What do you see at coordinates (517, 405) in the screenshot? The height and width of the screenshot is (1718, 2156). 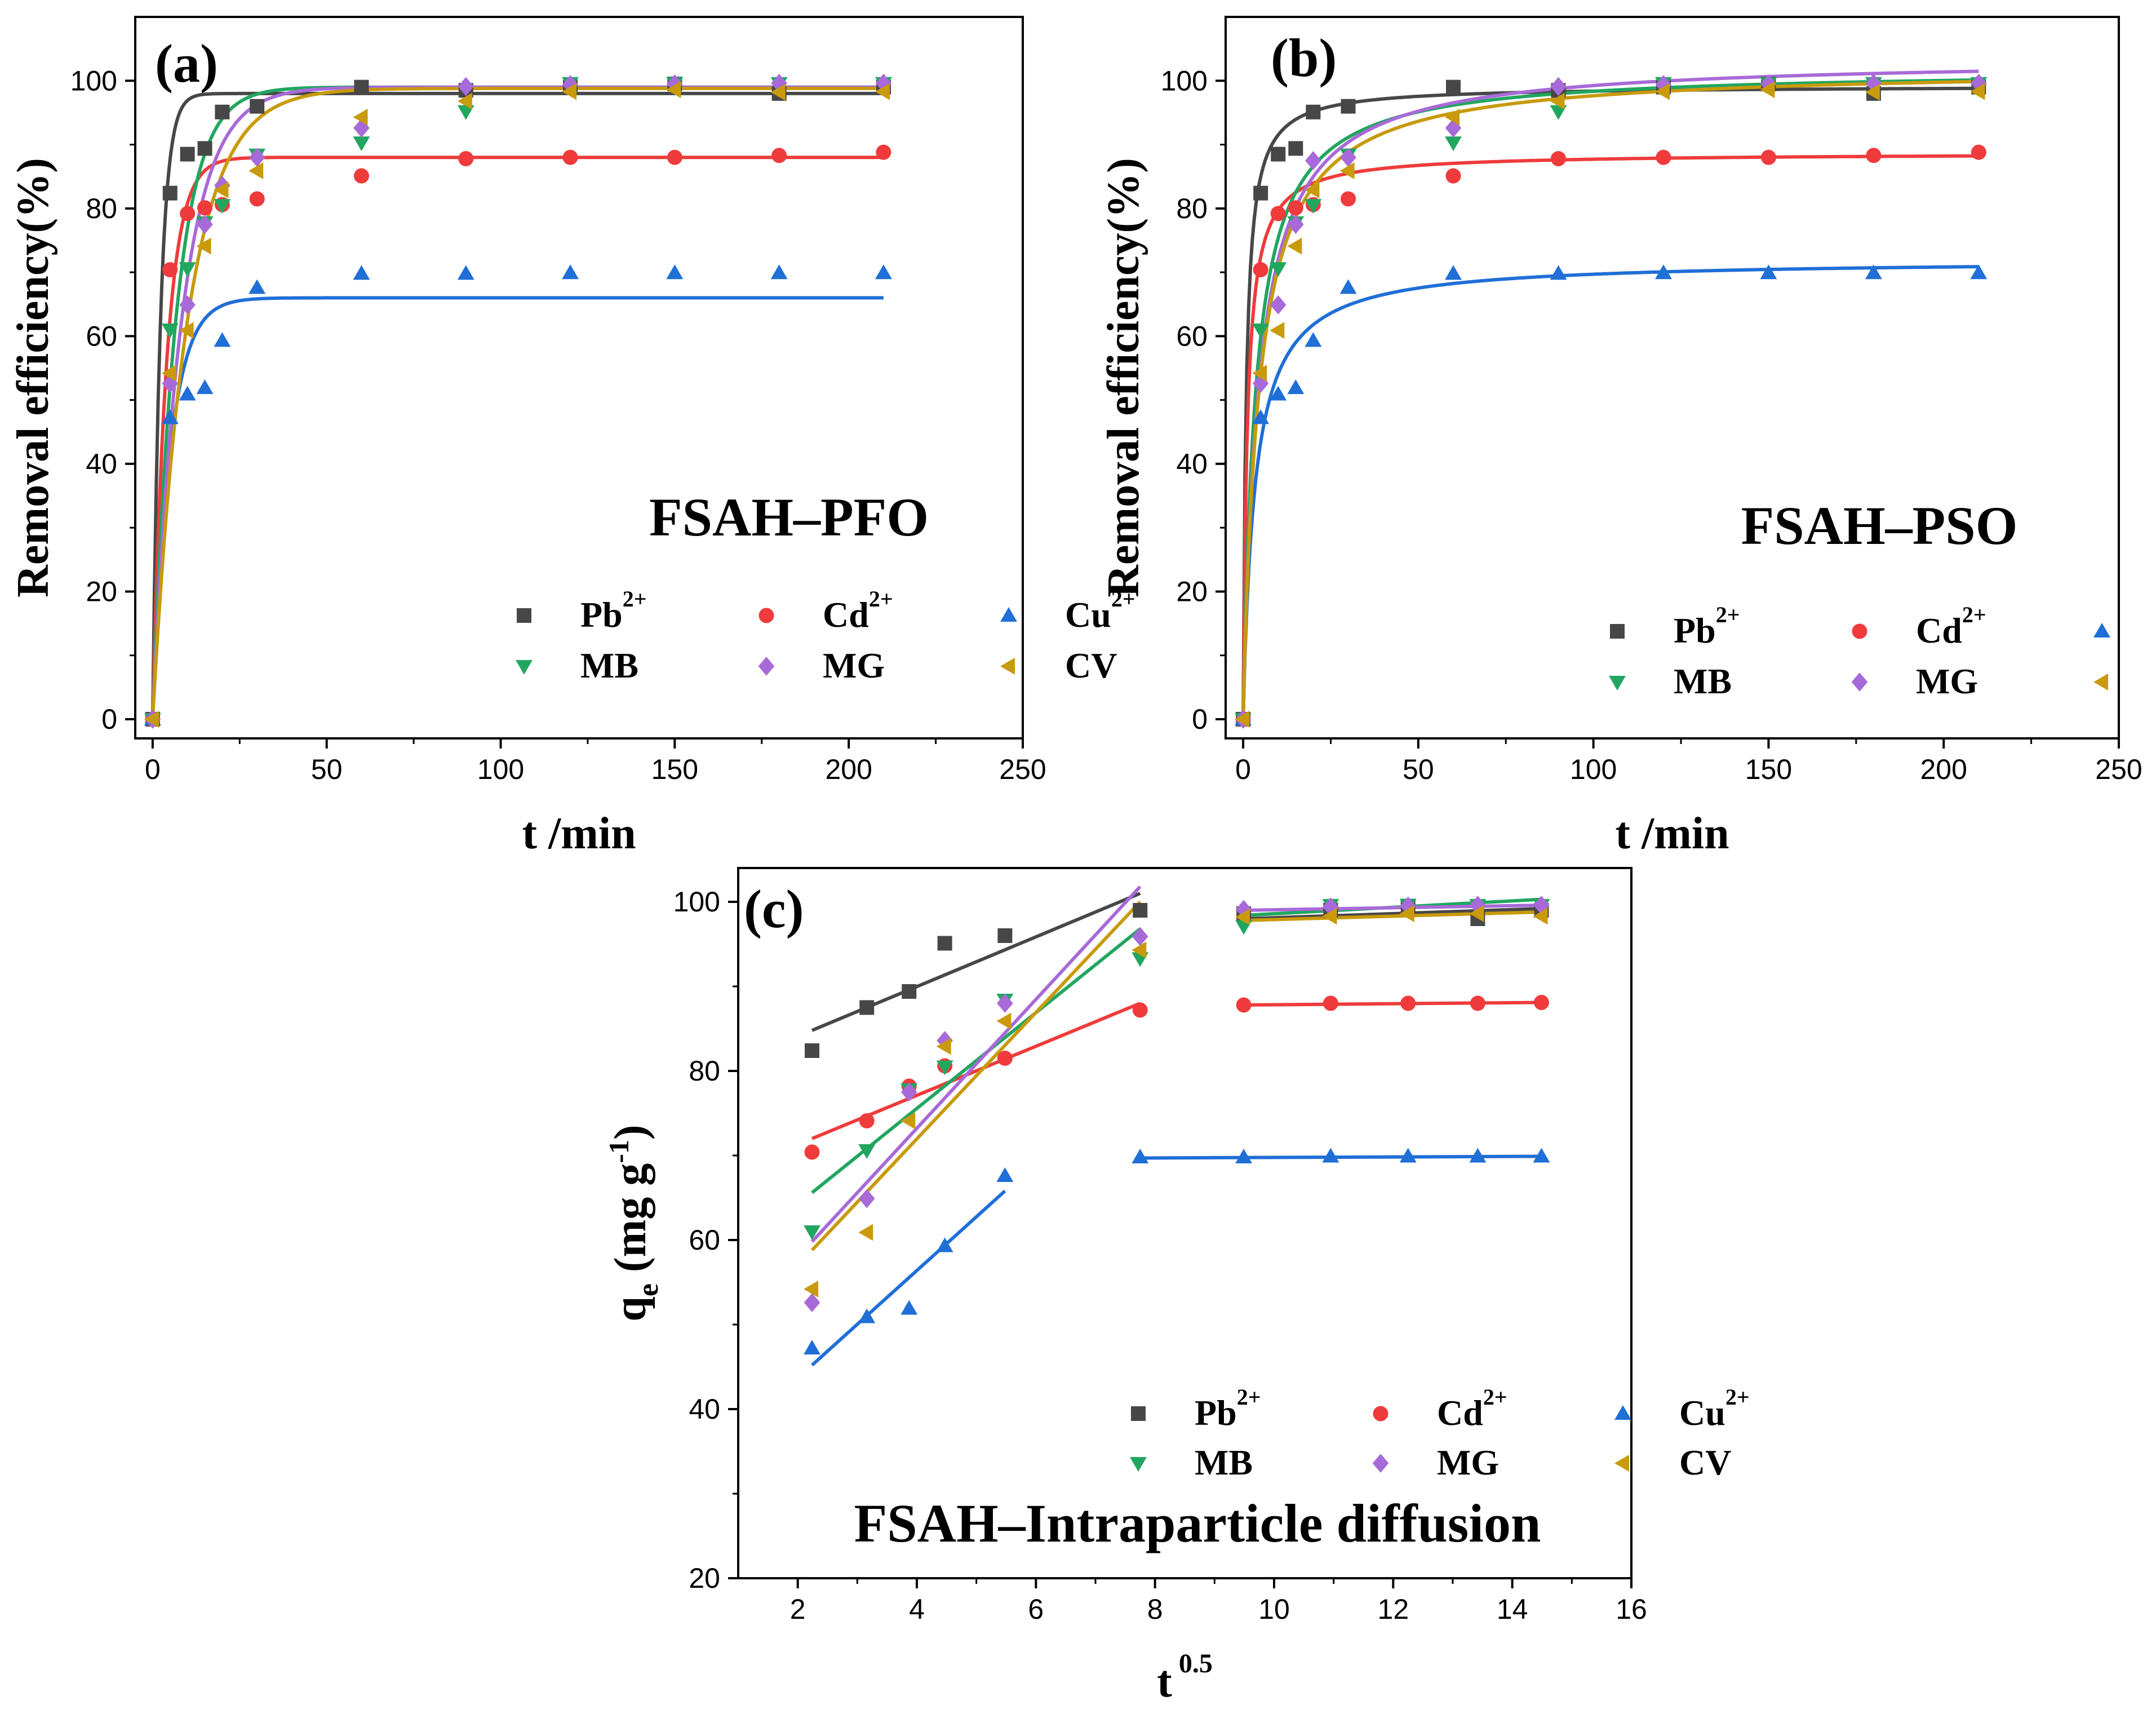 I see `fit-curve-Pb` at bounding box center [517, 405].